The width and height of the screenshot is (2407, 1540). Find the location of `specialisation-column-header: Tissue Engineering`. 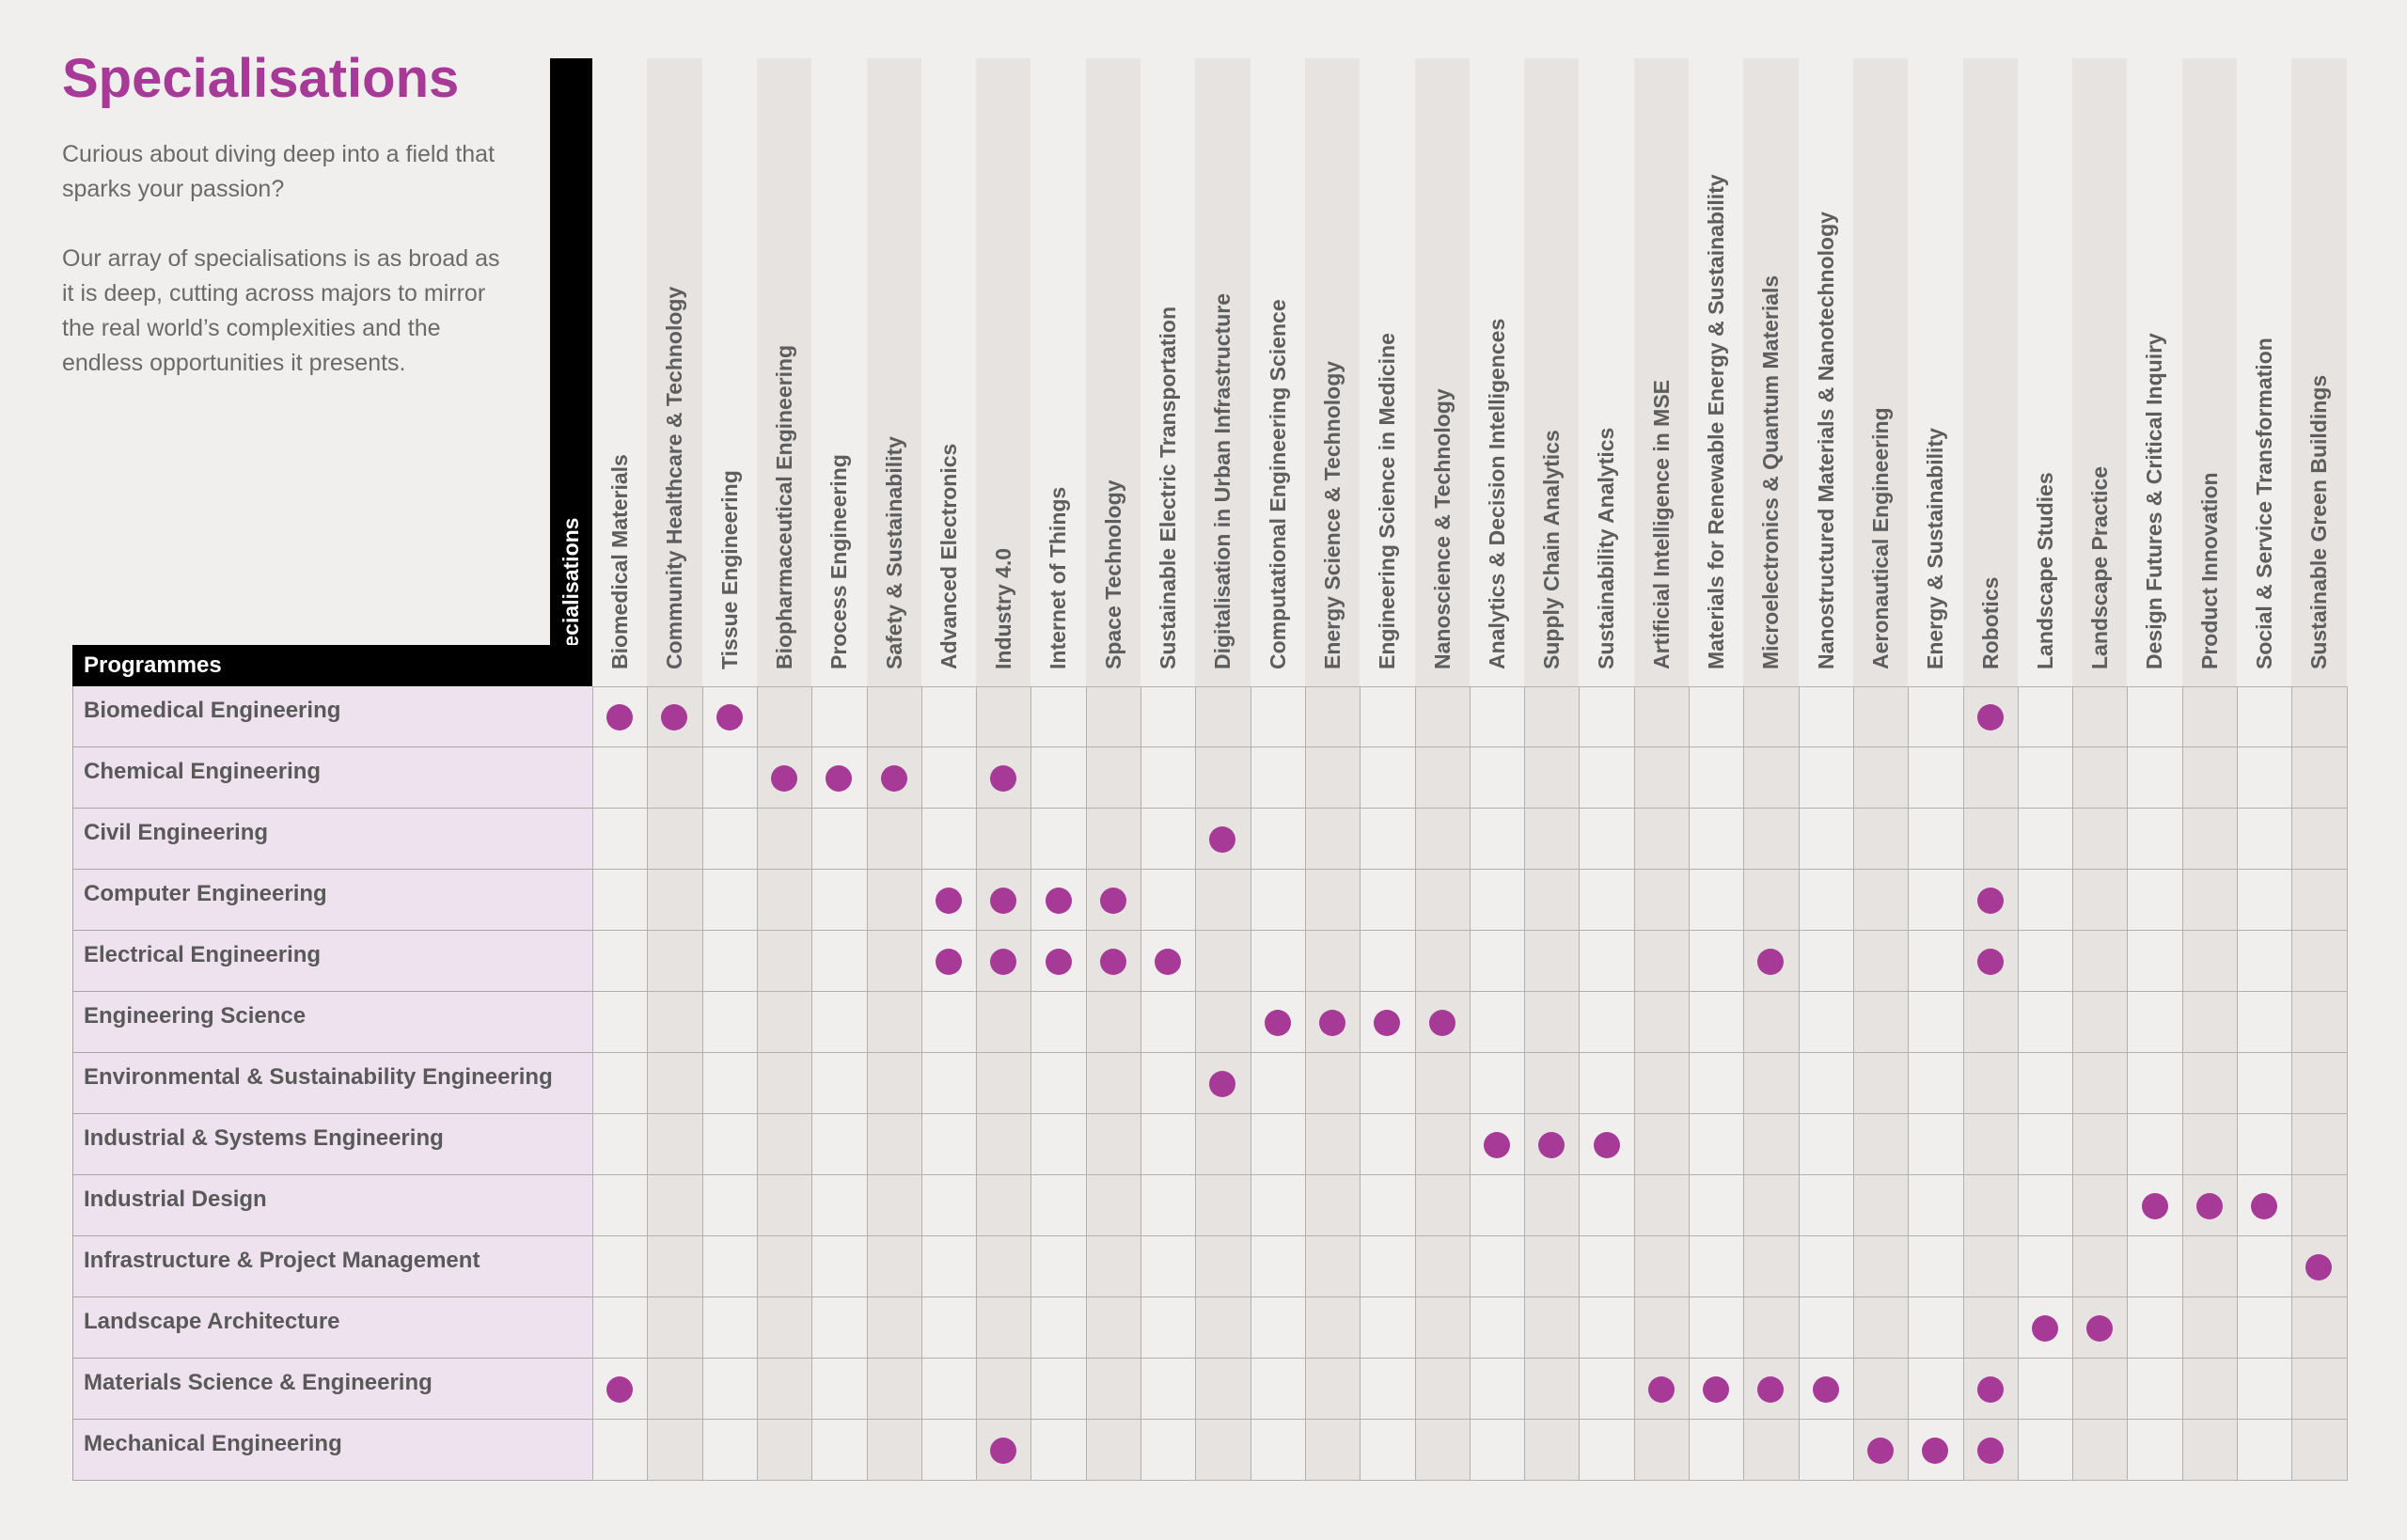

specialisation-column-header: Tissue Engineering is located at coordinates (729, 569).